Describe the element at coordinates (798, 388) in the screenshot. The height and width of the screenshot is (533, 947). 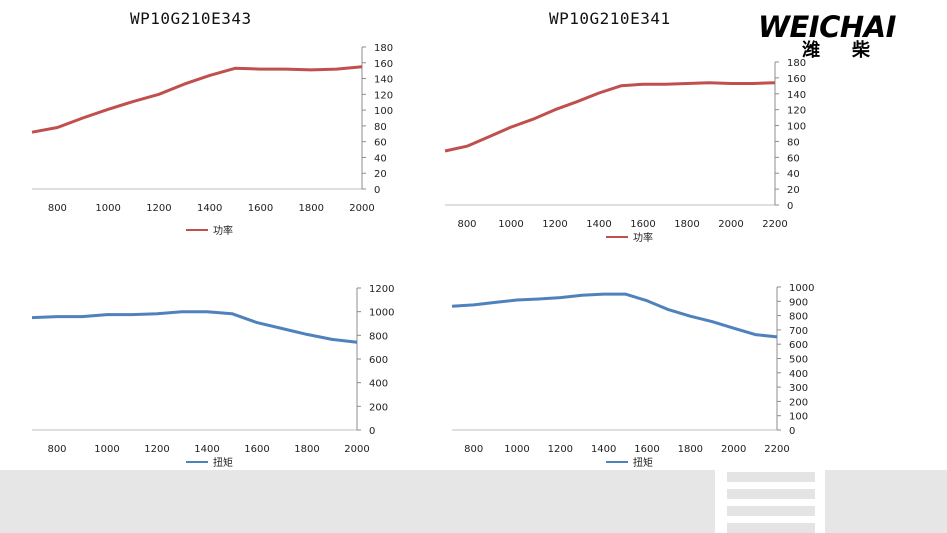
I see `torque-right-y-tick-label: 300` at that location.